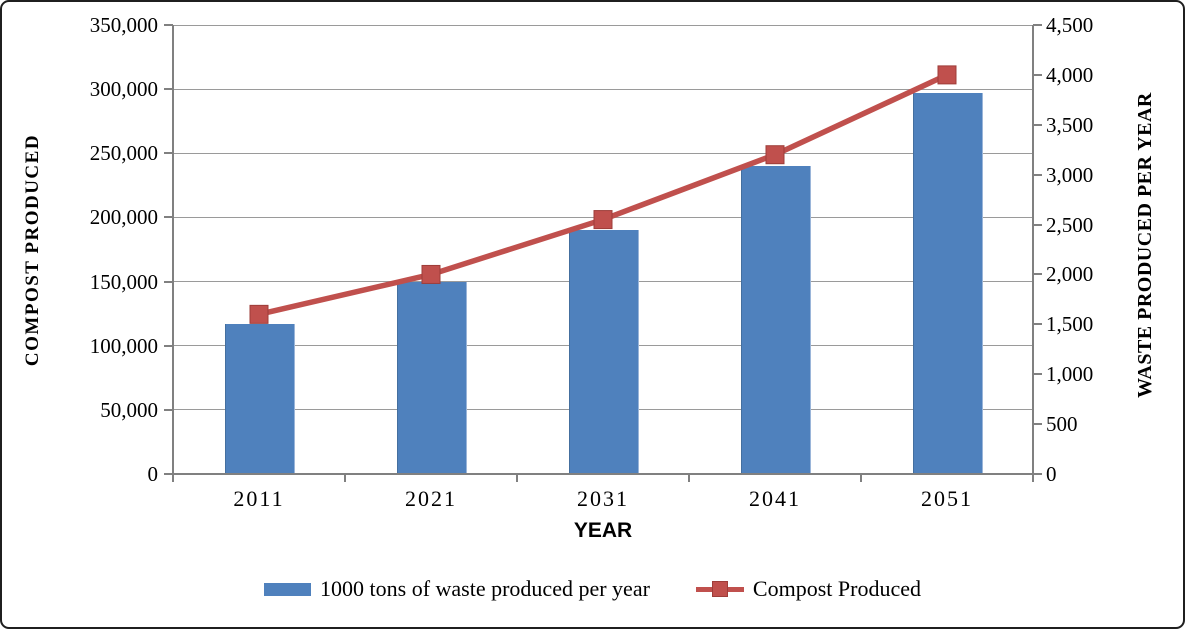 The image size is (1185, 629). What do you see at coordinates (129, 409) in the screenshot?
I see `left-axis-tick-label: 50,000` at bounding box center [129, 409].